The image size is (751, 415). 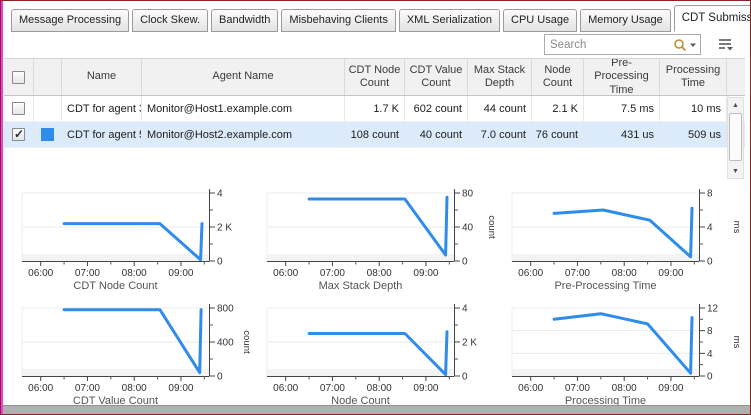 I want to click on tab-message-processing: Message Processing, so click(x=70, y=20).